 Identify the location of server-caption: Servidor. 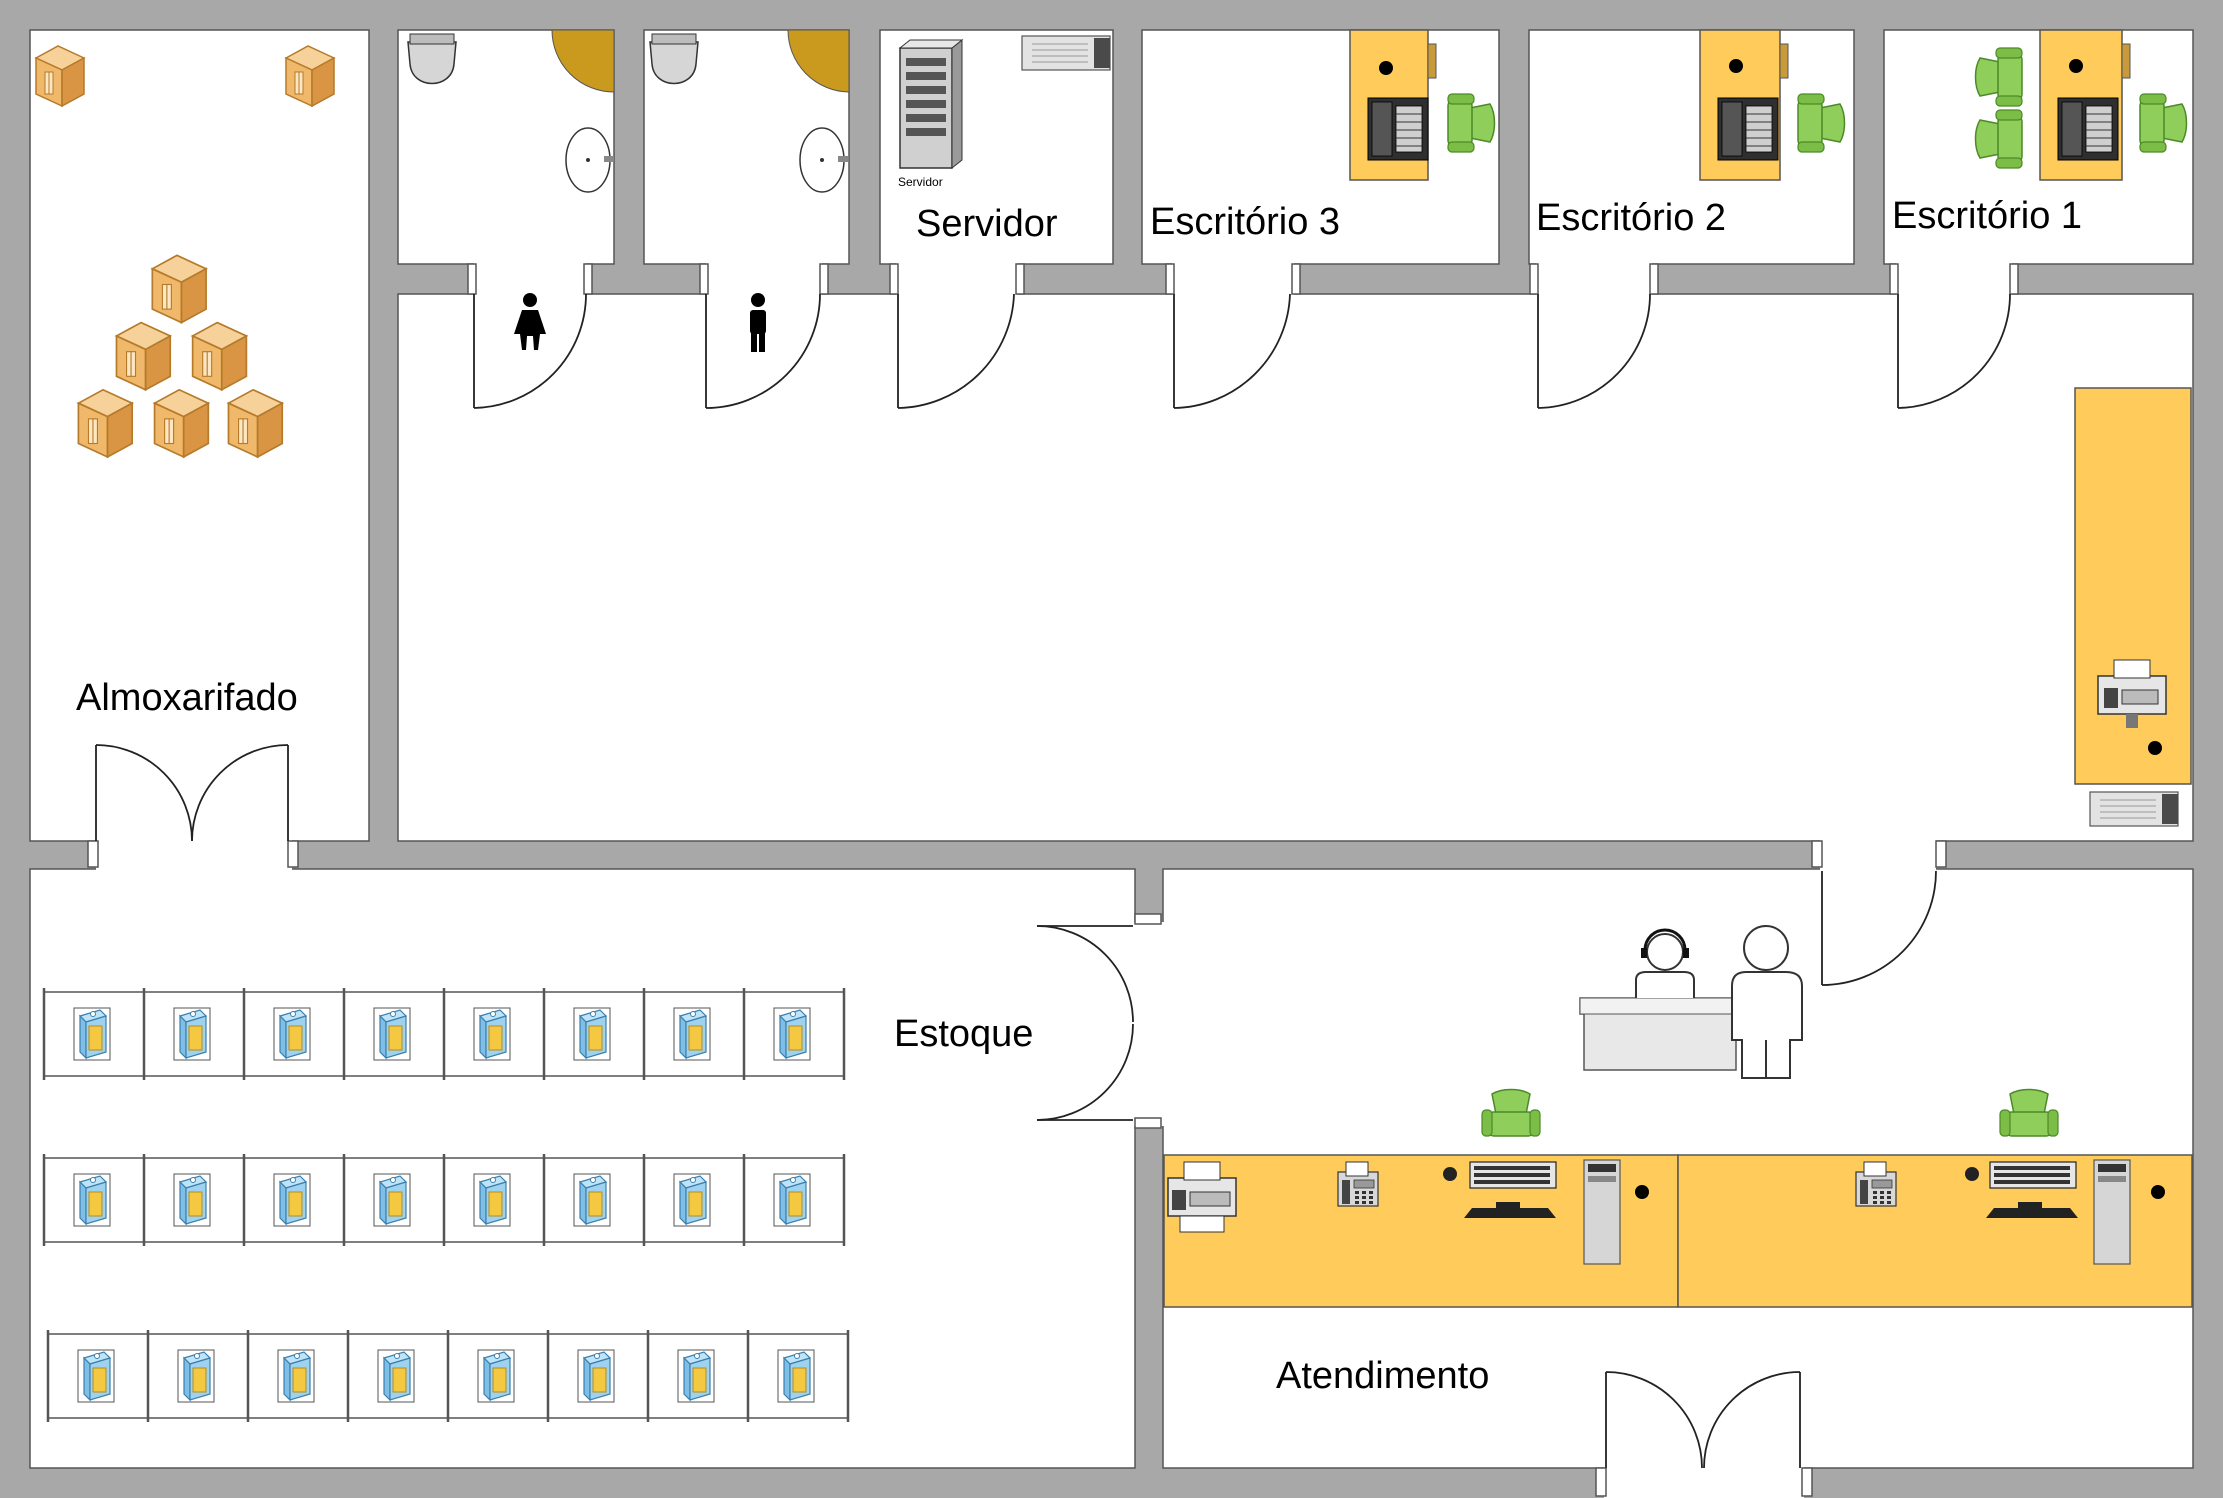
(920, 182).